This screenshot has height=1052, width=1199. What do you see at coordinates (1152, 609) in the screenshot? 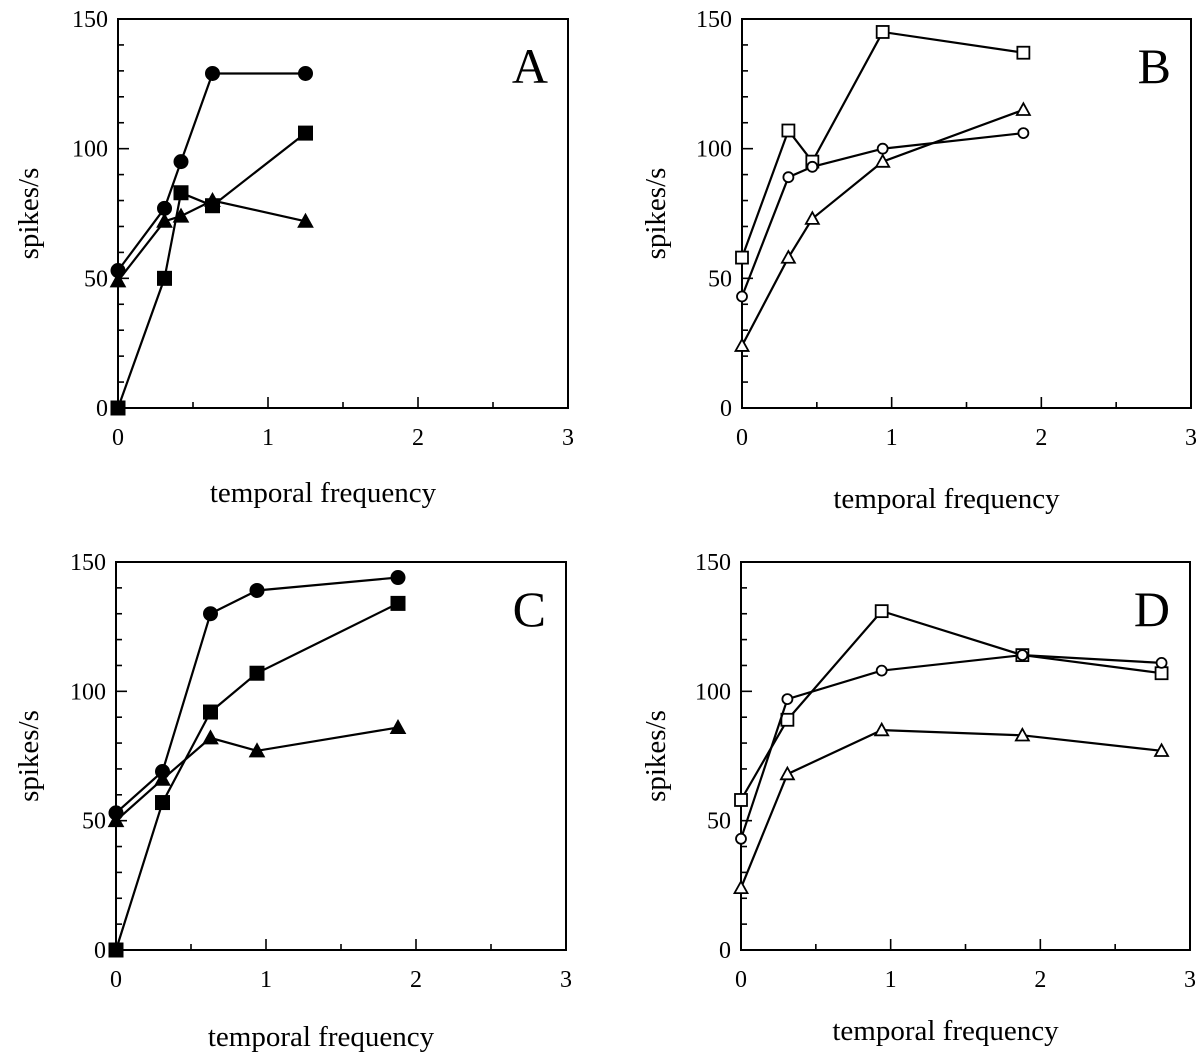
I see `panel-letter: D` at bounding box center [1152, 609].